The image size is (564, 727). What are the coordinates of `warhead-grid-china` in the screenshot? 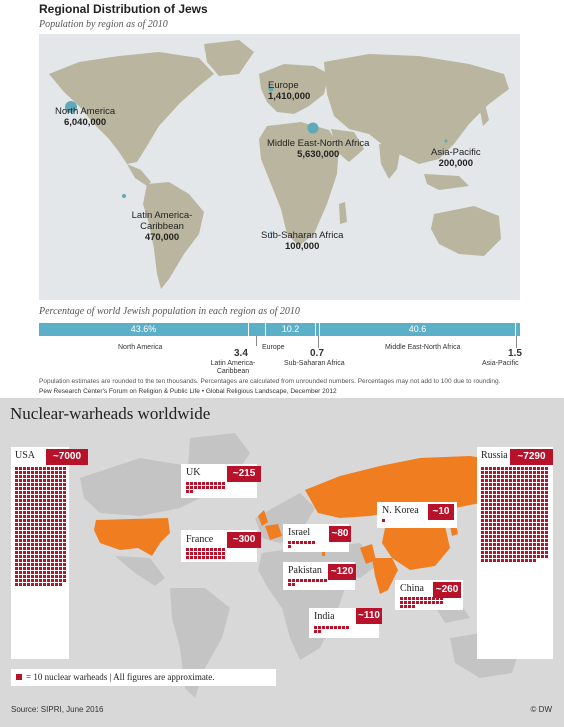 It's located at (422, 603).